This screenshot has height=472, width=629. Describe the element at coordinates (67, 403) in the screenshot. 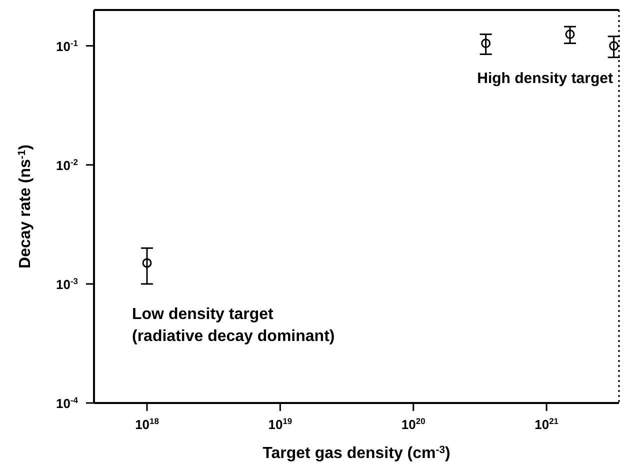

I see `y-tick-label: 10$^{-4}$` at that location.